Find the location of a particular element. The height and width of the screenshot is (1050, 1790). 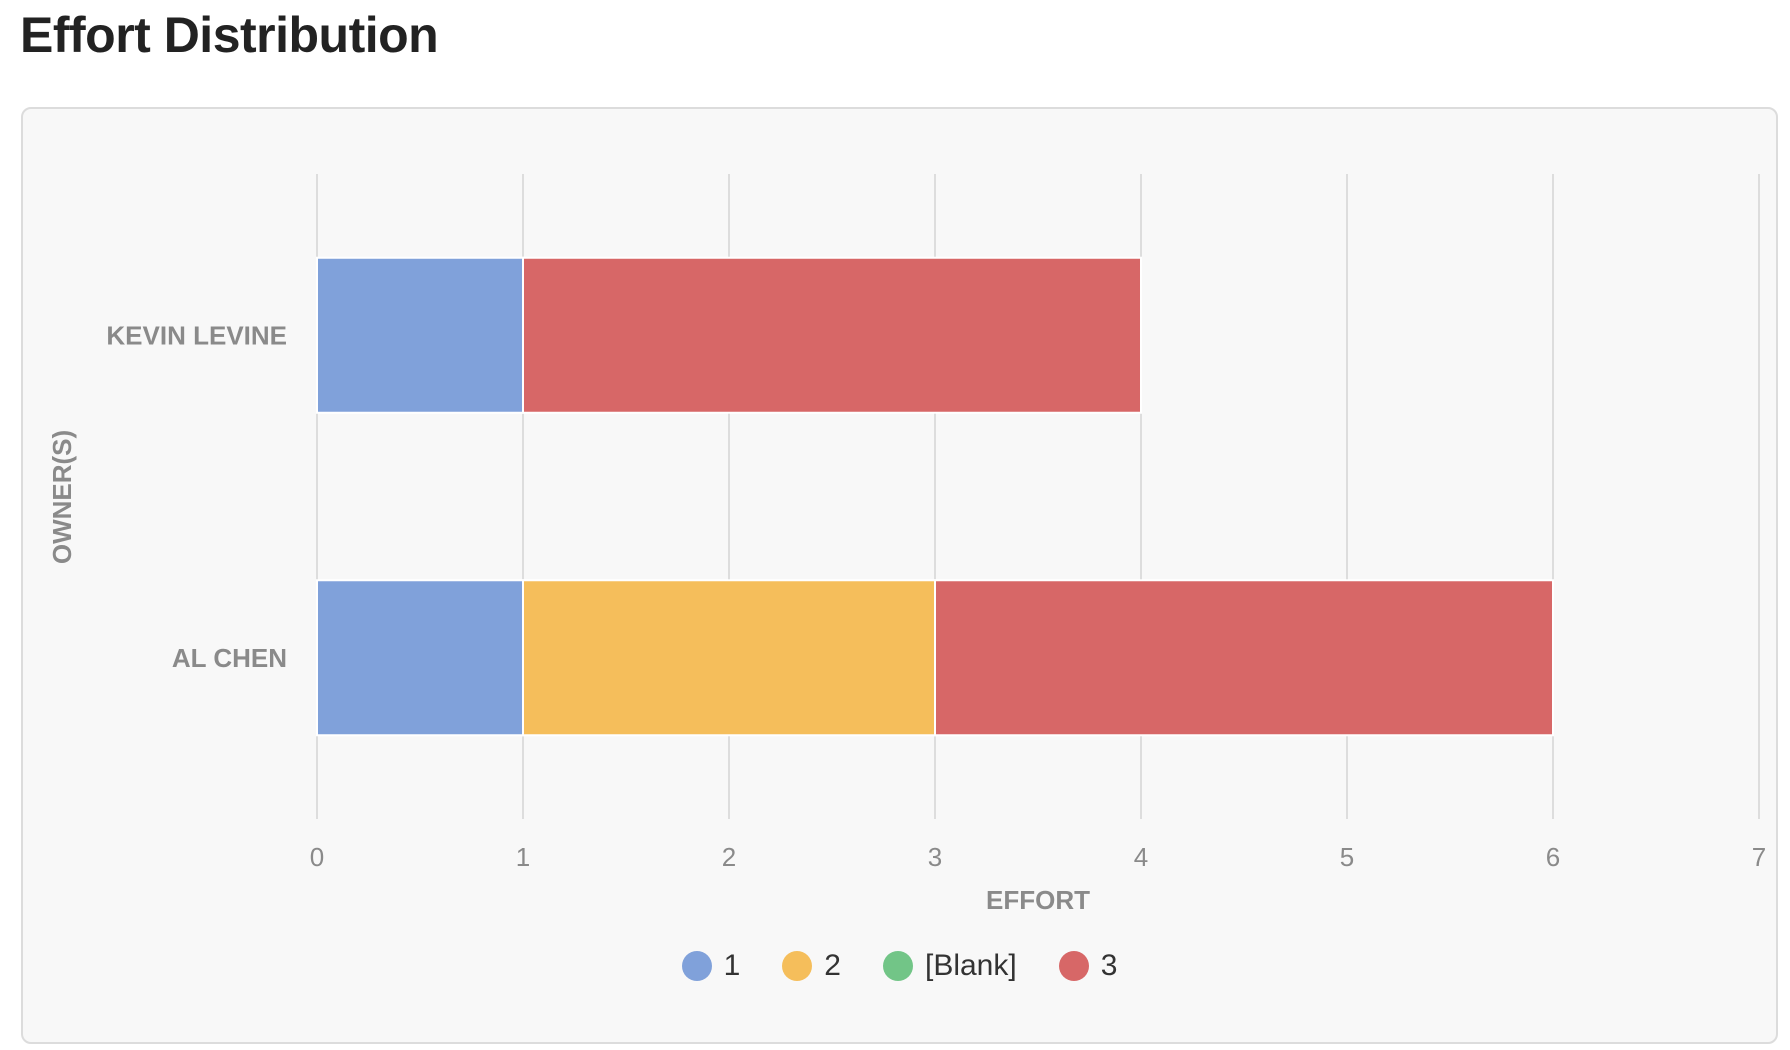

x-tick-label: 0 is located at coordinates (317, 857).